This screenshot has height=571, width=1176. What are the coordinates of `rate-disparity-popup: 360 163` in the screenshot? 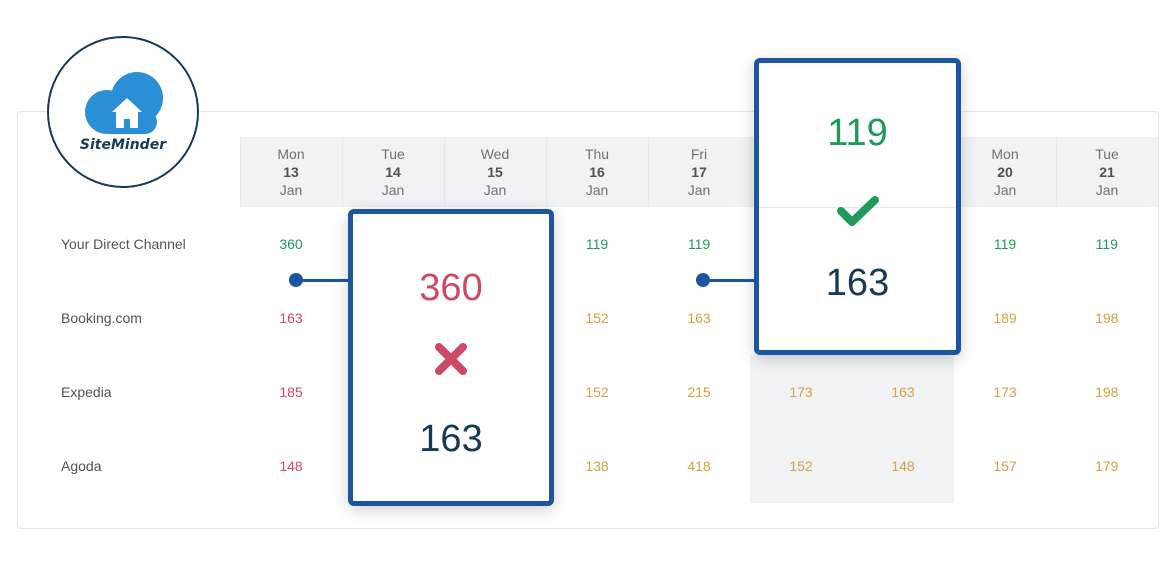 It's located at (451, 357).